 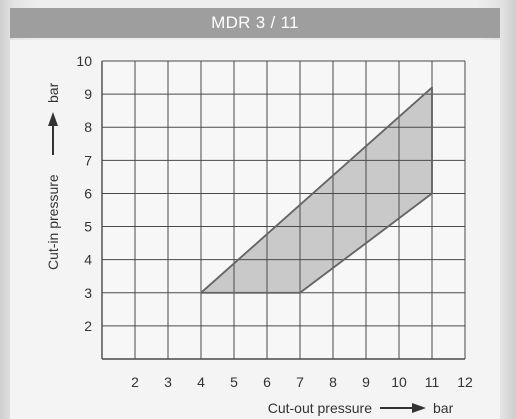 What do you see at coordinates (300, 382) in the screenshot?
I see `x-tick-label: 7` at bounding box center [300, 382].